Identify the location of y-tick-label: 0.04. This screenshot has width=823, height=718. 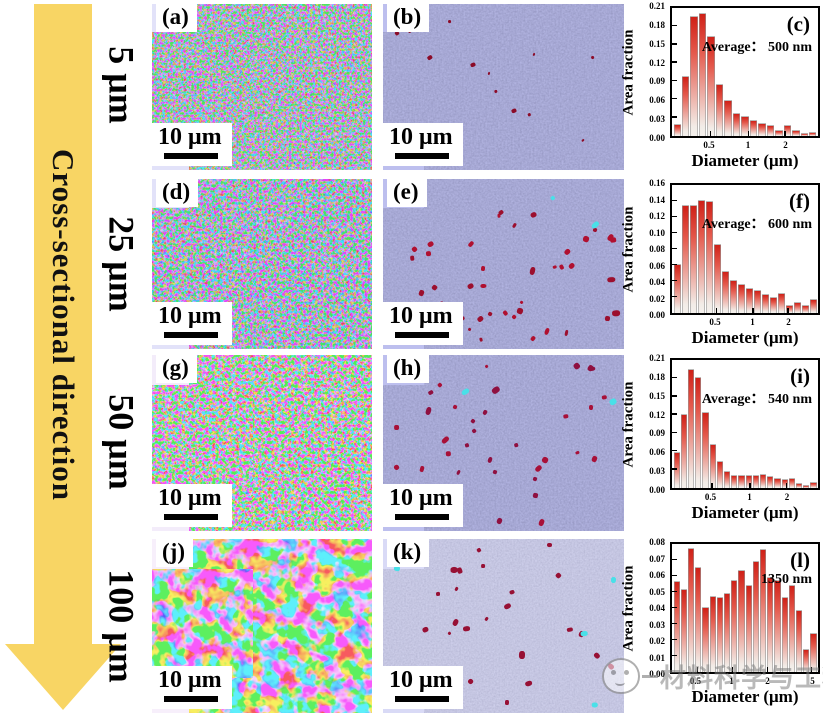
(657, 282).